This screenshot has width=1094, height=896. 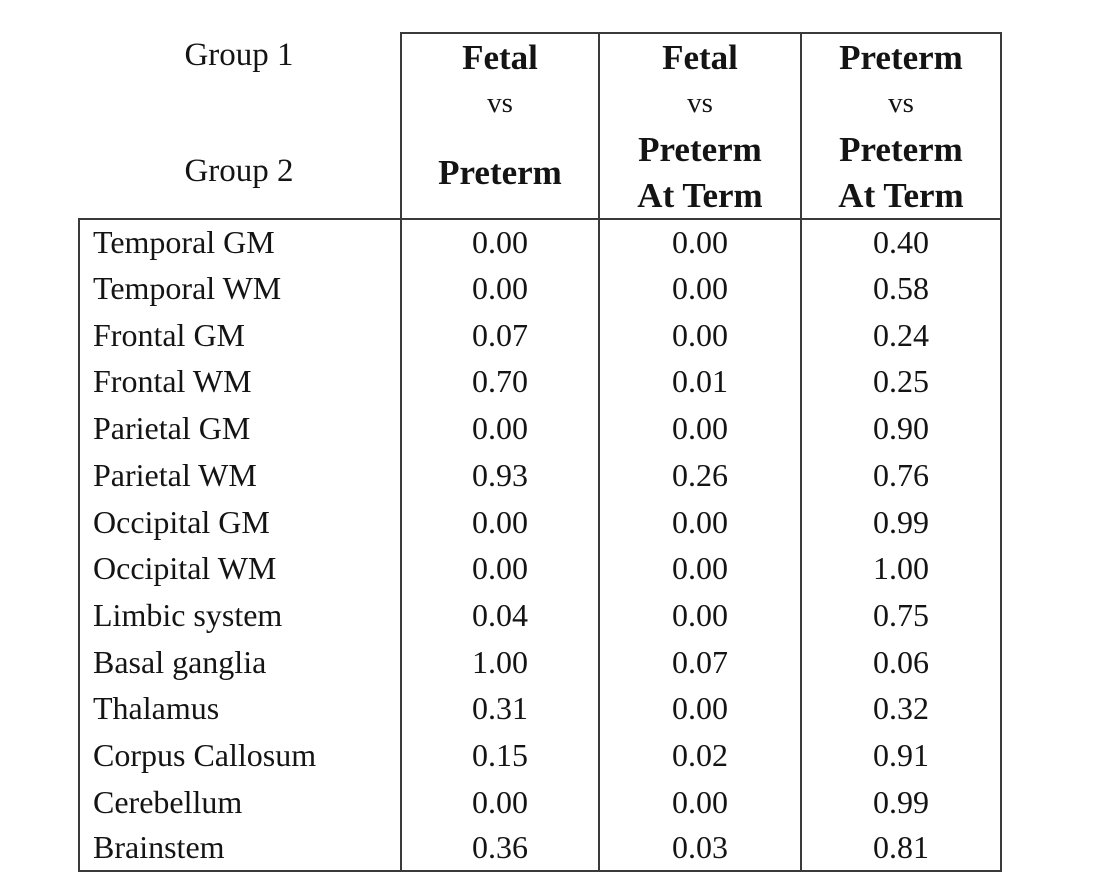 I want to click on p-value-cell: 0.32, so click(x=901, y=708).